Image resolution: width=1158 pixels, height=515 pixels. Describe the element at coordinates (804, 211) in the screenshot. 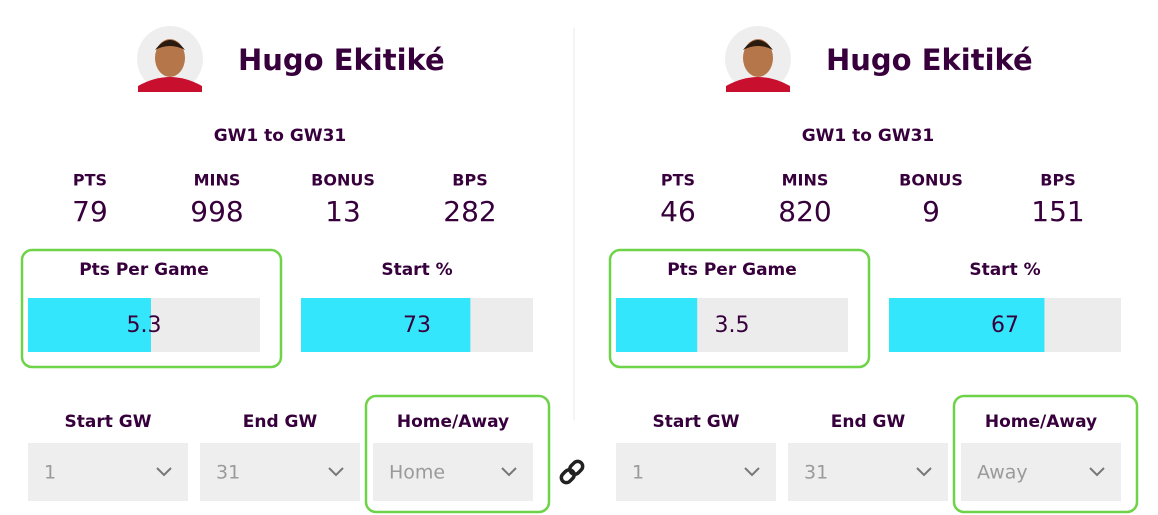

I see `stat-value: 820` at that location.